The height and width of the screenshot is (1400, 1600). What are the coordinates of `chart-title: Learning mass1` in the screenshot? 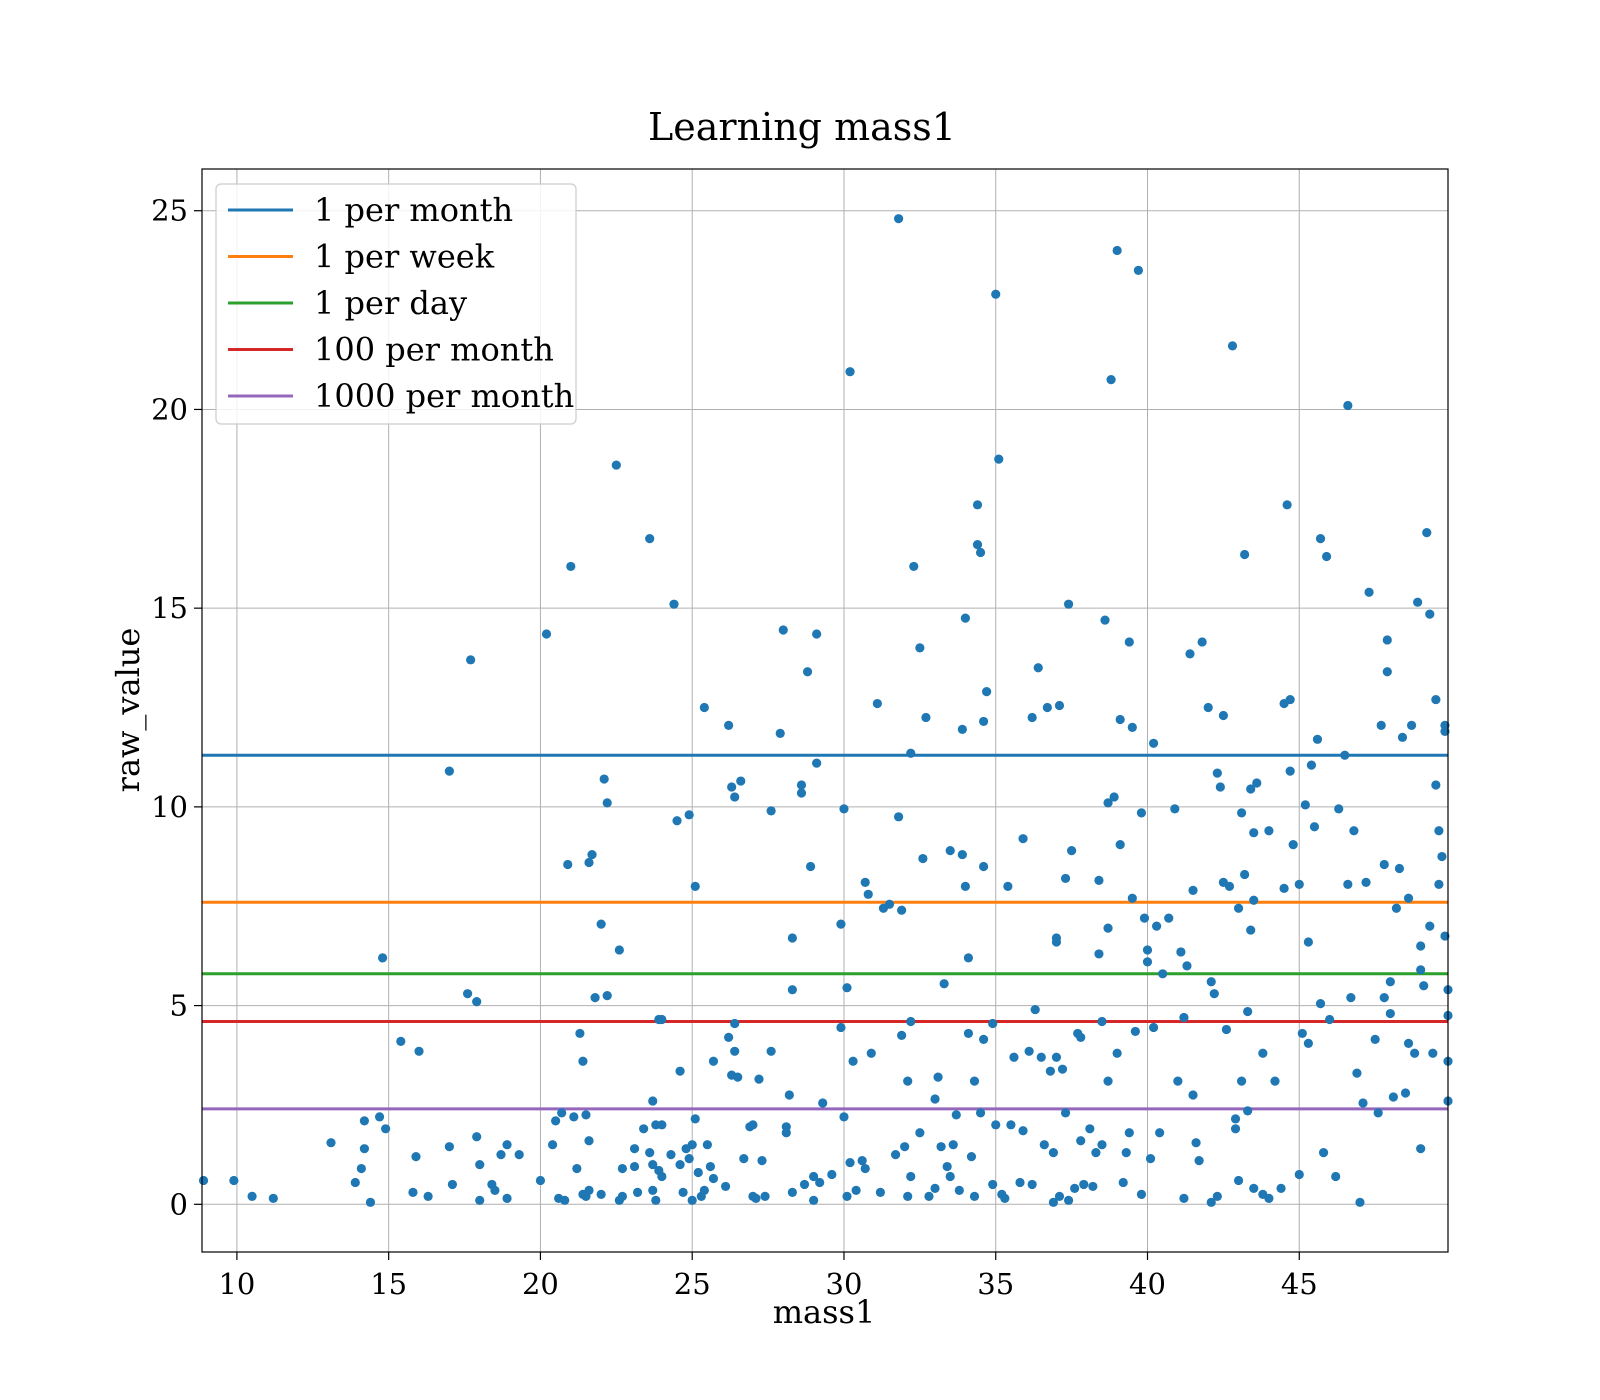 It's located at (802, 127).